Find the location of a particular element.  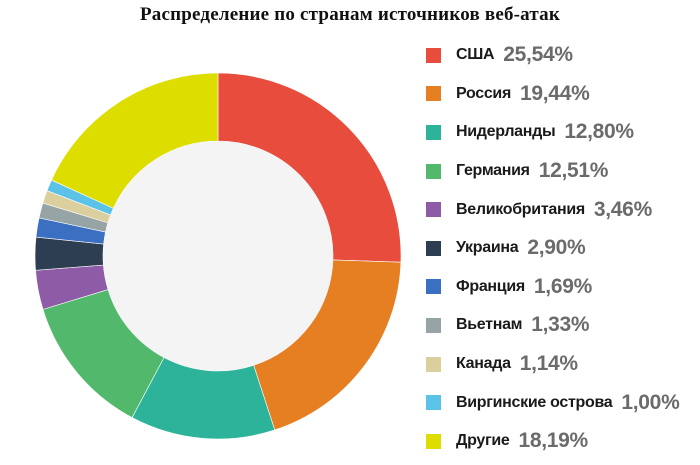

legend-value: 25,54% is located at coordinates (538, 55).